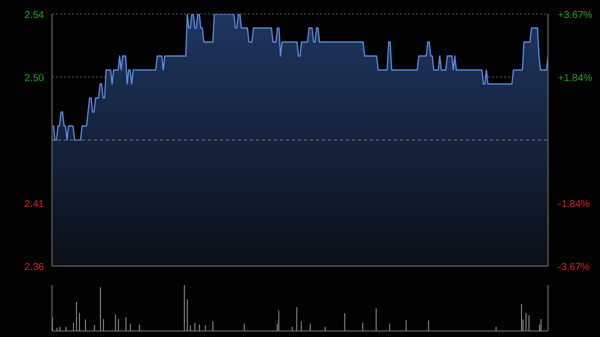  I want to click on y-tick-label: 2.36, so click(34, 267).